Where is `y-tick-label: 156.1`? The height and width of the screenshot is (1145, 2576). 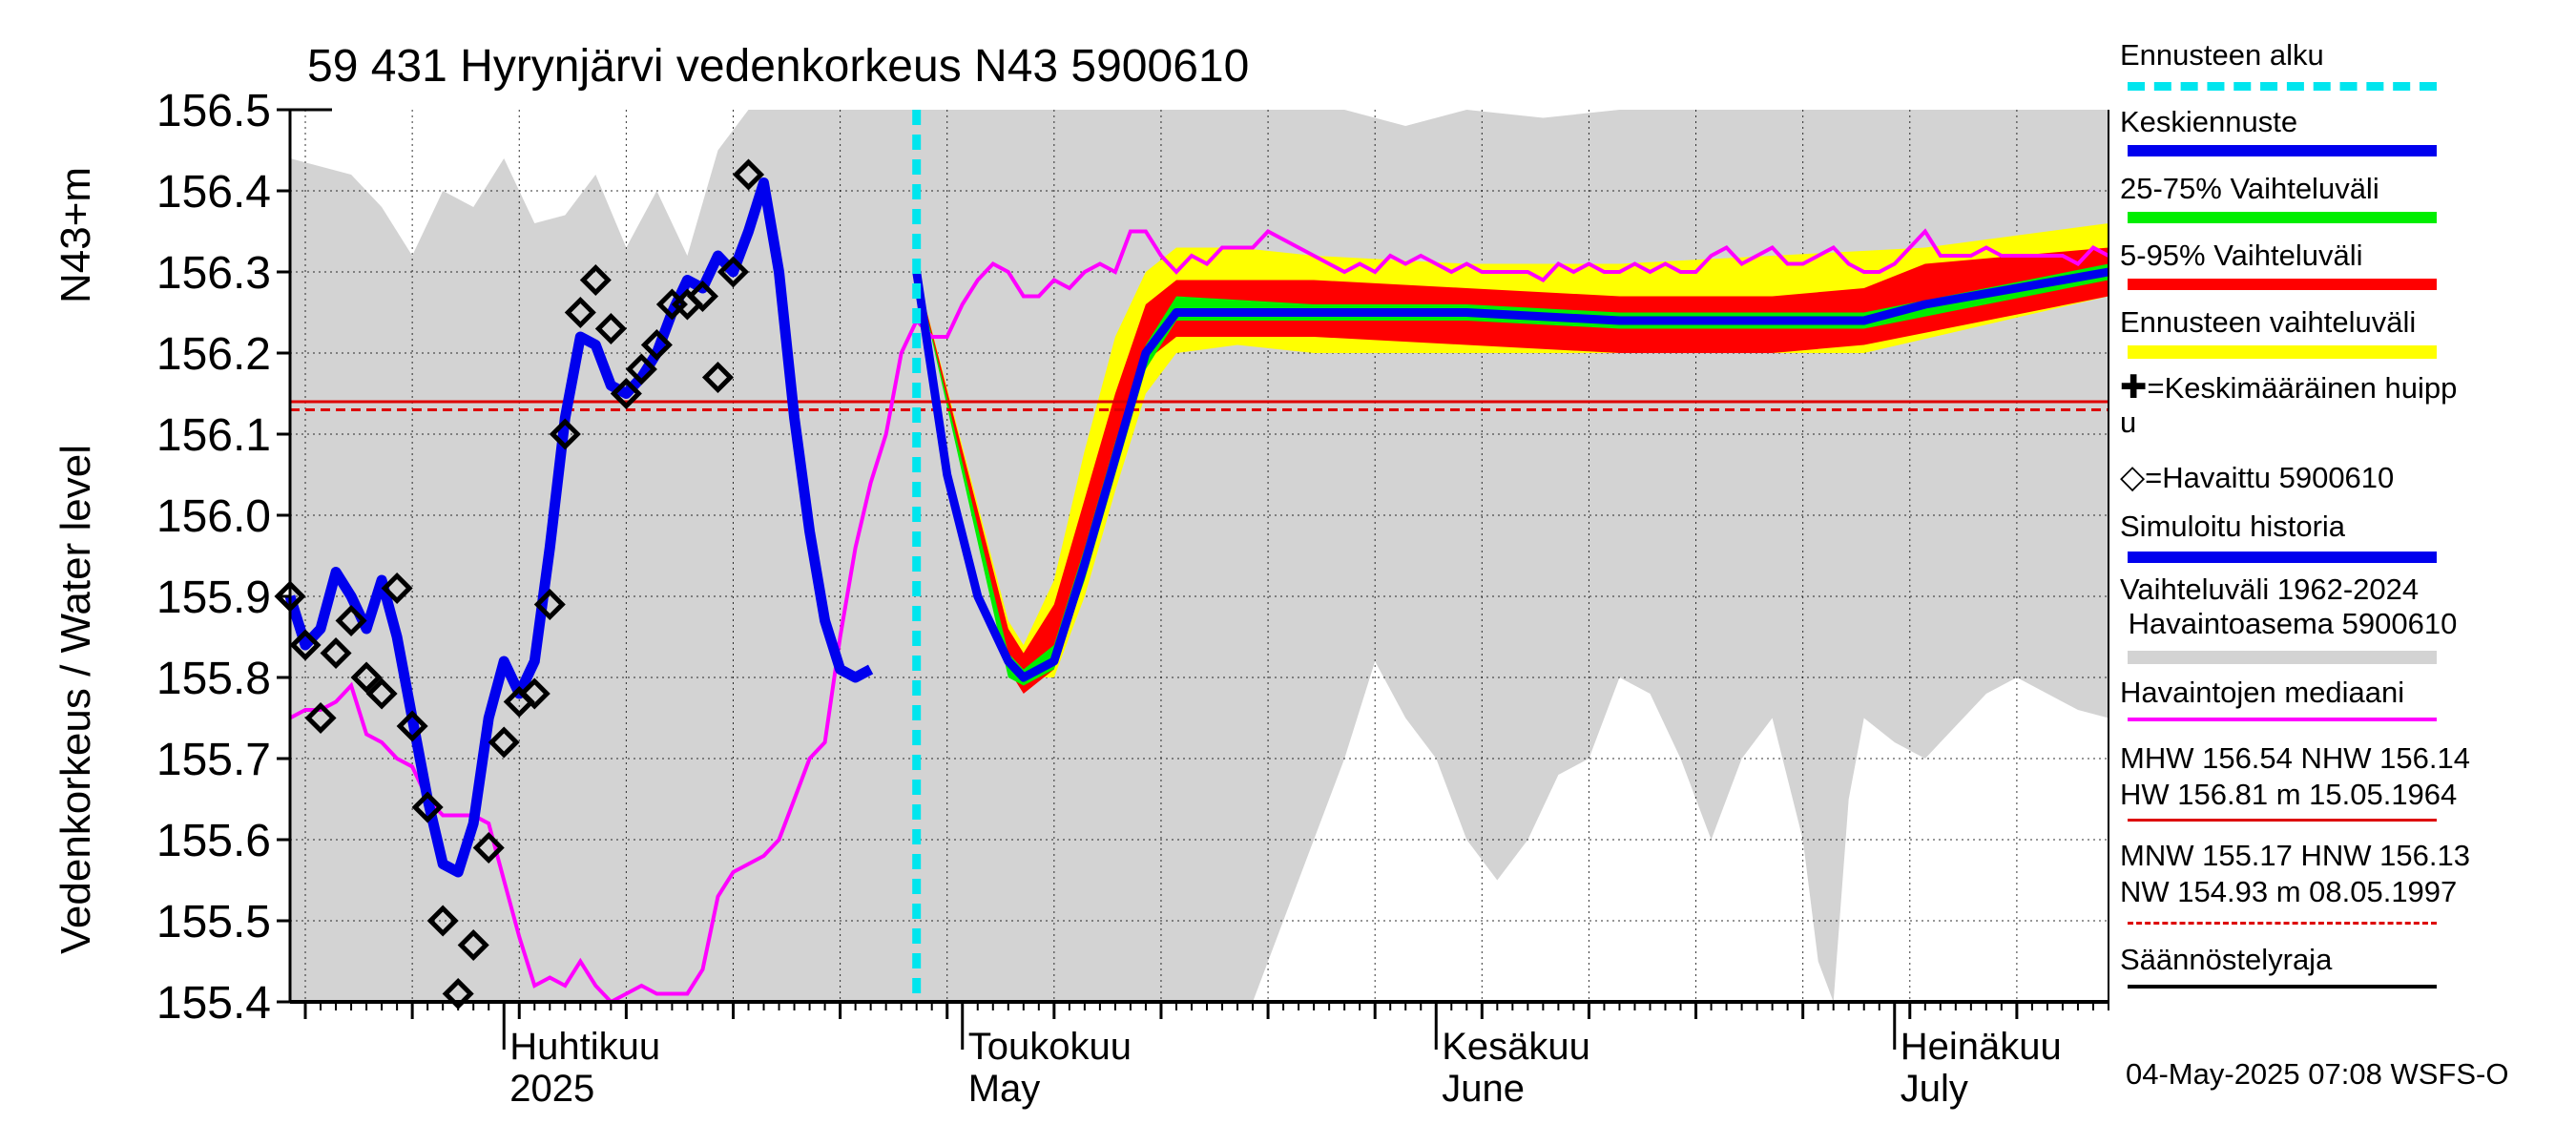 y-tick-label: 156.1 is located at coordinates (213, 435).